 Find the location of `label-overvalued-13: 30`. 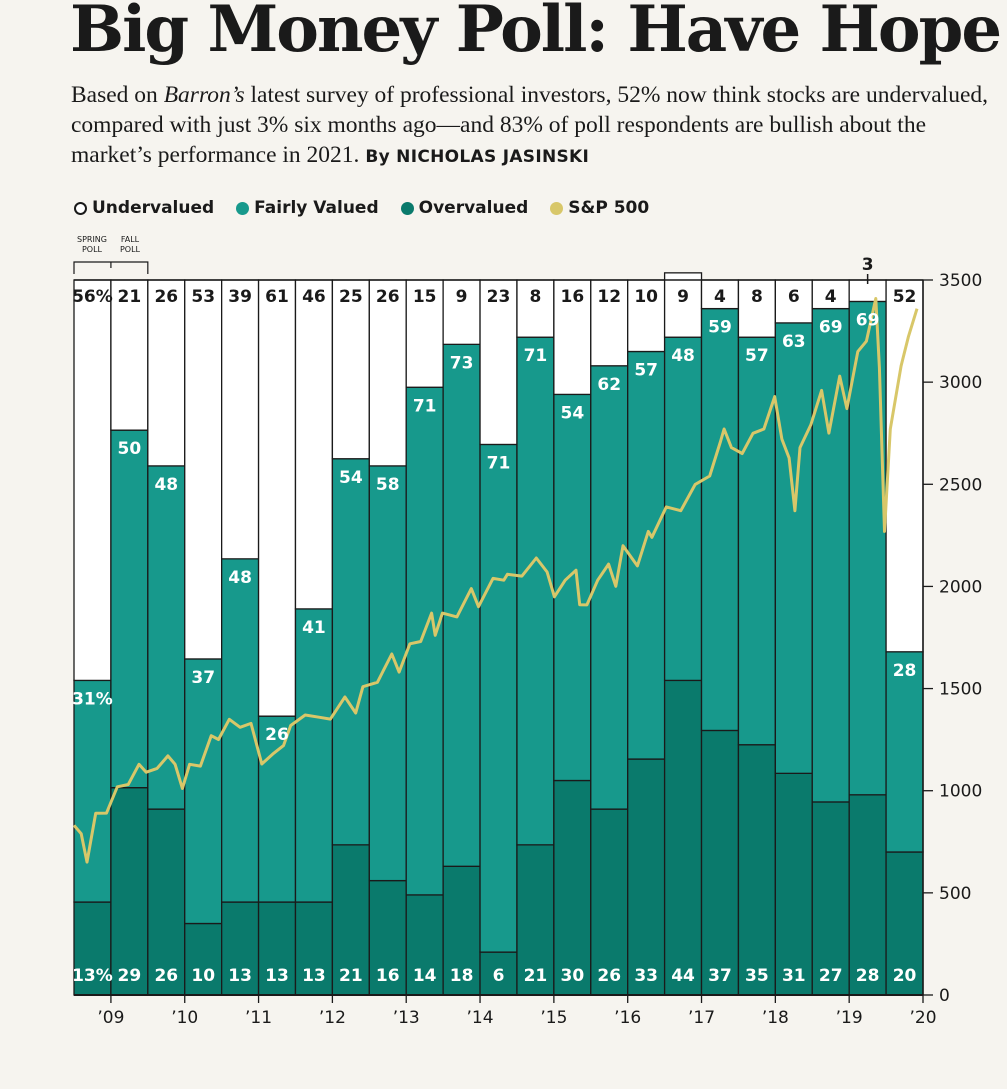

label-overvalued-13: 30 is located at coordinates (572, 976).